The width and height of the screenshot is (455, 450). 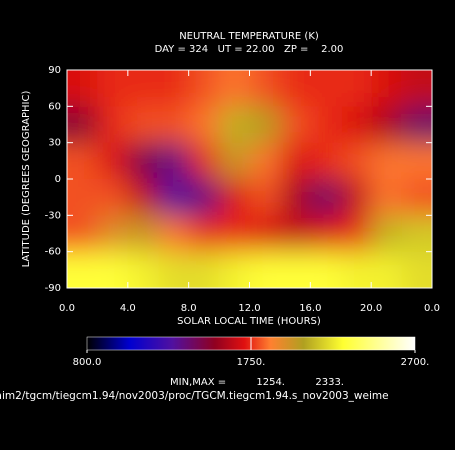 What do you see at coordinates (58, 179) in the screenshot?
I see `y-tick-label: 0` at bounding box center [58, 179].